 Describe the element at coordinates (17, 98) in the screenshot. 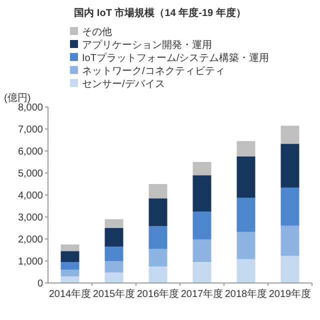

I see `y-axis-title: (億円)` at that location.